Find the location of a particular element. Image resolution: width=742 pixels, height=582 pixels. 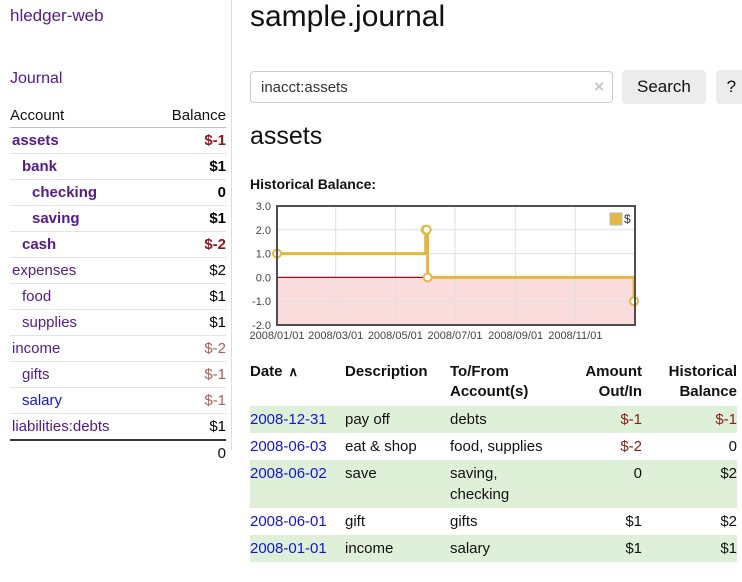

sidebar-account-link-cash: cash is located at coordinates (39, 244).